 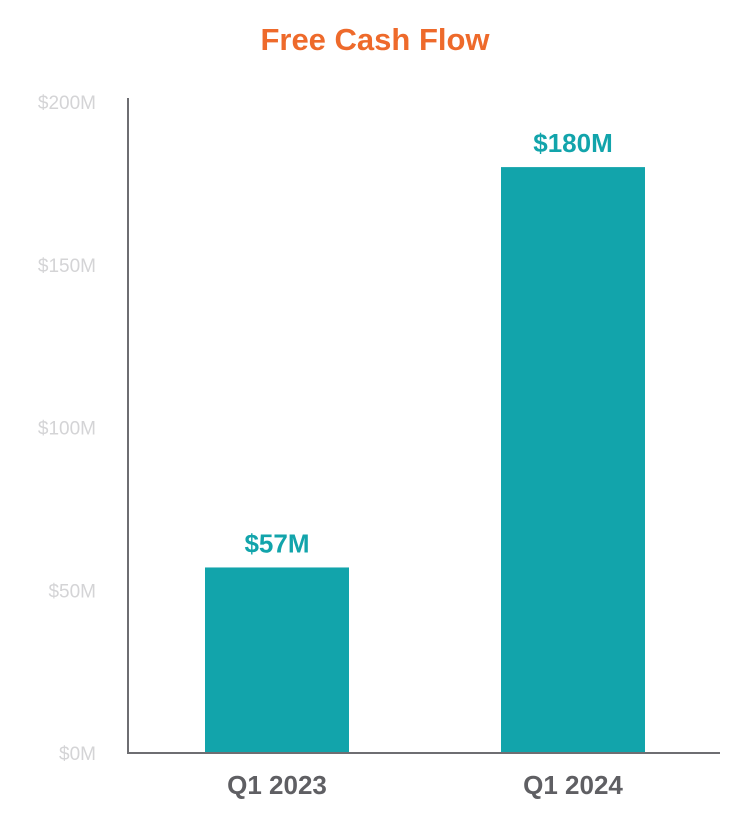 What do you see at coordinates (276, 543) in the screenshot?
I see `bar-data-label: $57M` at bounding box center [276, 543].